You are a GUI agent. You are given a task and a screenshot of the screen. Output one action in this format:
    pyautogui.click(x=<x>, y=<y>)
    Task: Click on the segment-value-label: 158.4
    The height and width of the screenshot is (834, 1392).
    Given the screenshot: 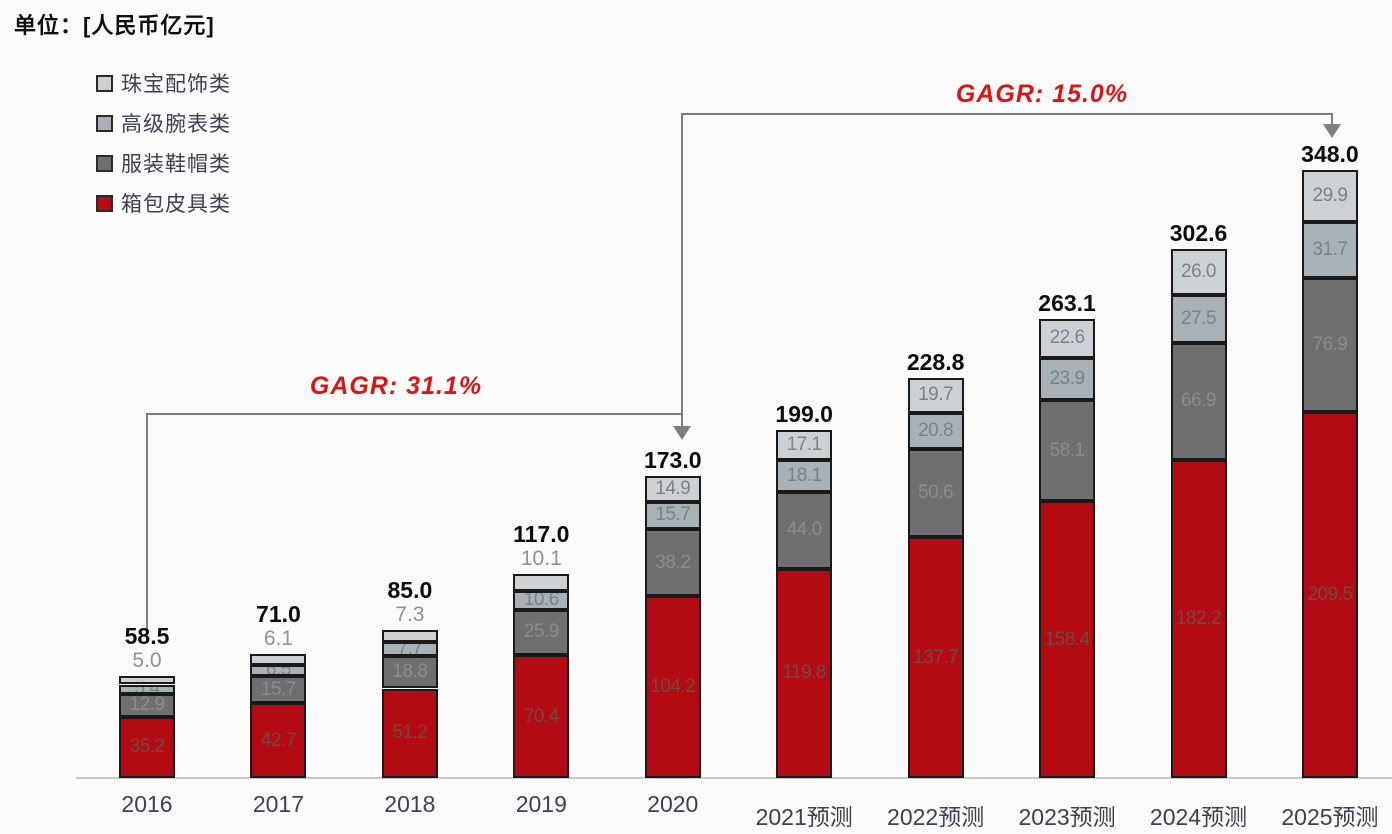 What is the action you would take?
    pyautogui.click(x=1067, y=639)
    